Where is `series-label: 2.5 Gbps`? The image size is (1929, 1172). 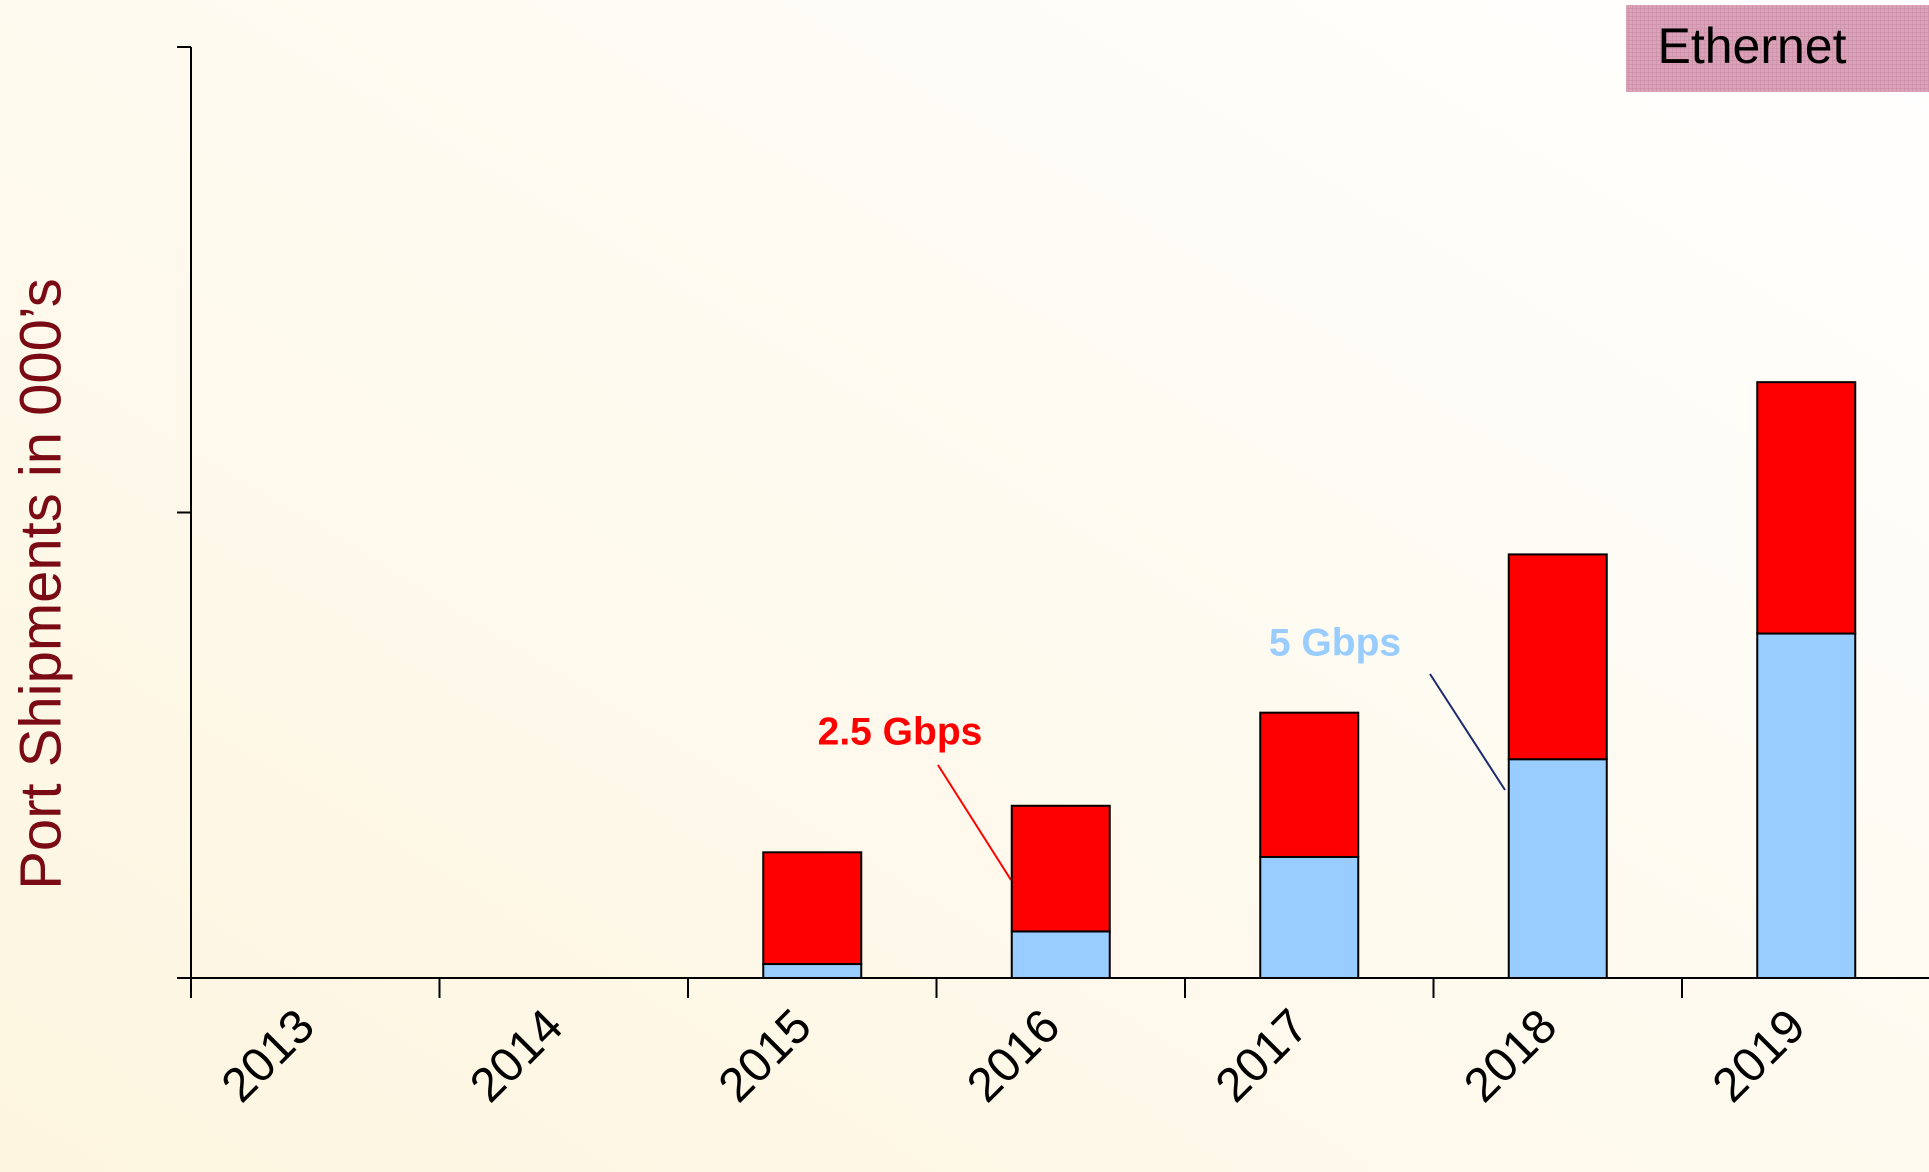
series-label: 2.5 Gbps is located at coordinates (900, 731).